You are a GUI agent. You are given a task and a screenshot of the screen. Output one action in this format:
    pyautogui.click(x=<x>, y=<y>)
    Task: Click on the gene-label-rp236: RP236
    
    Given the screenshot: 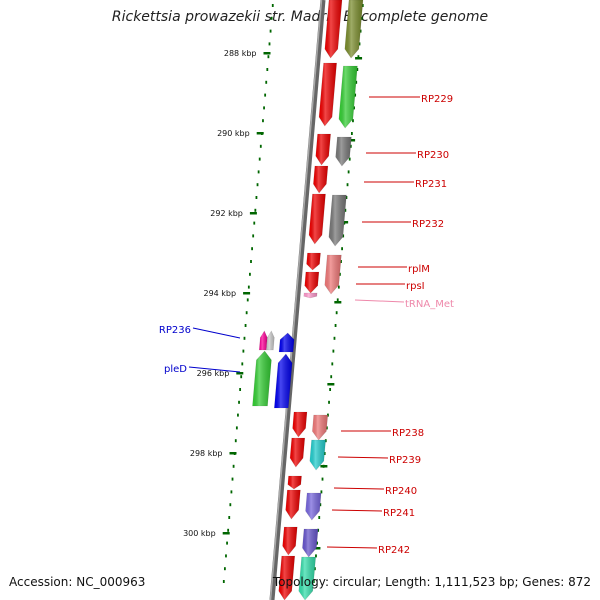 What is the action you would take?
    pyautogui.click(x=175, y=330)
    